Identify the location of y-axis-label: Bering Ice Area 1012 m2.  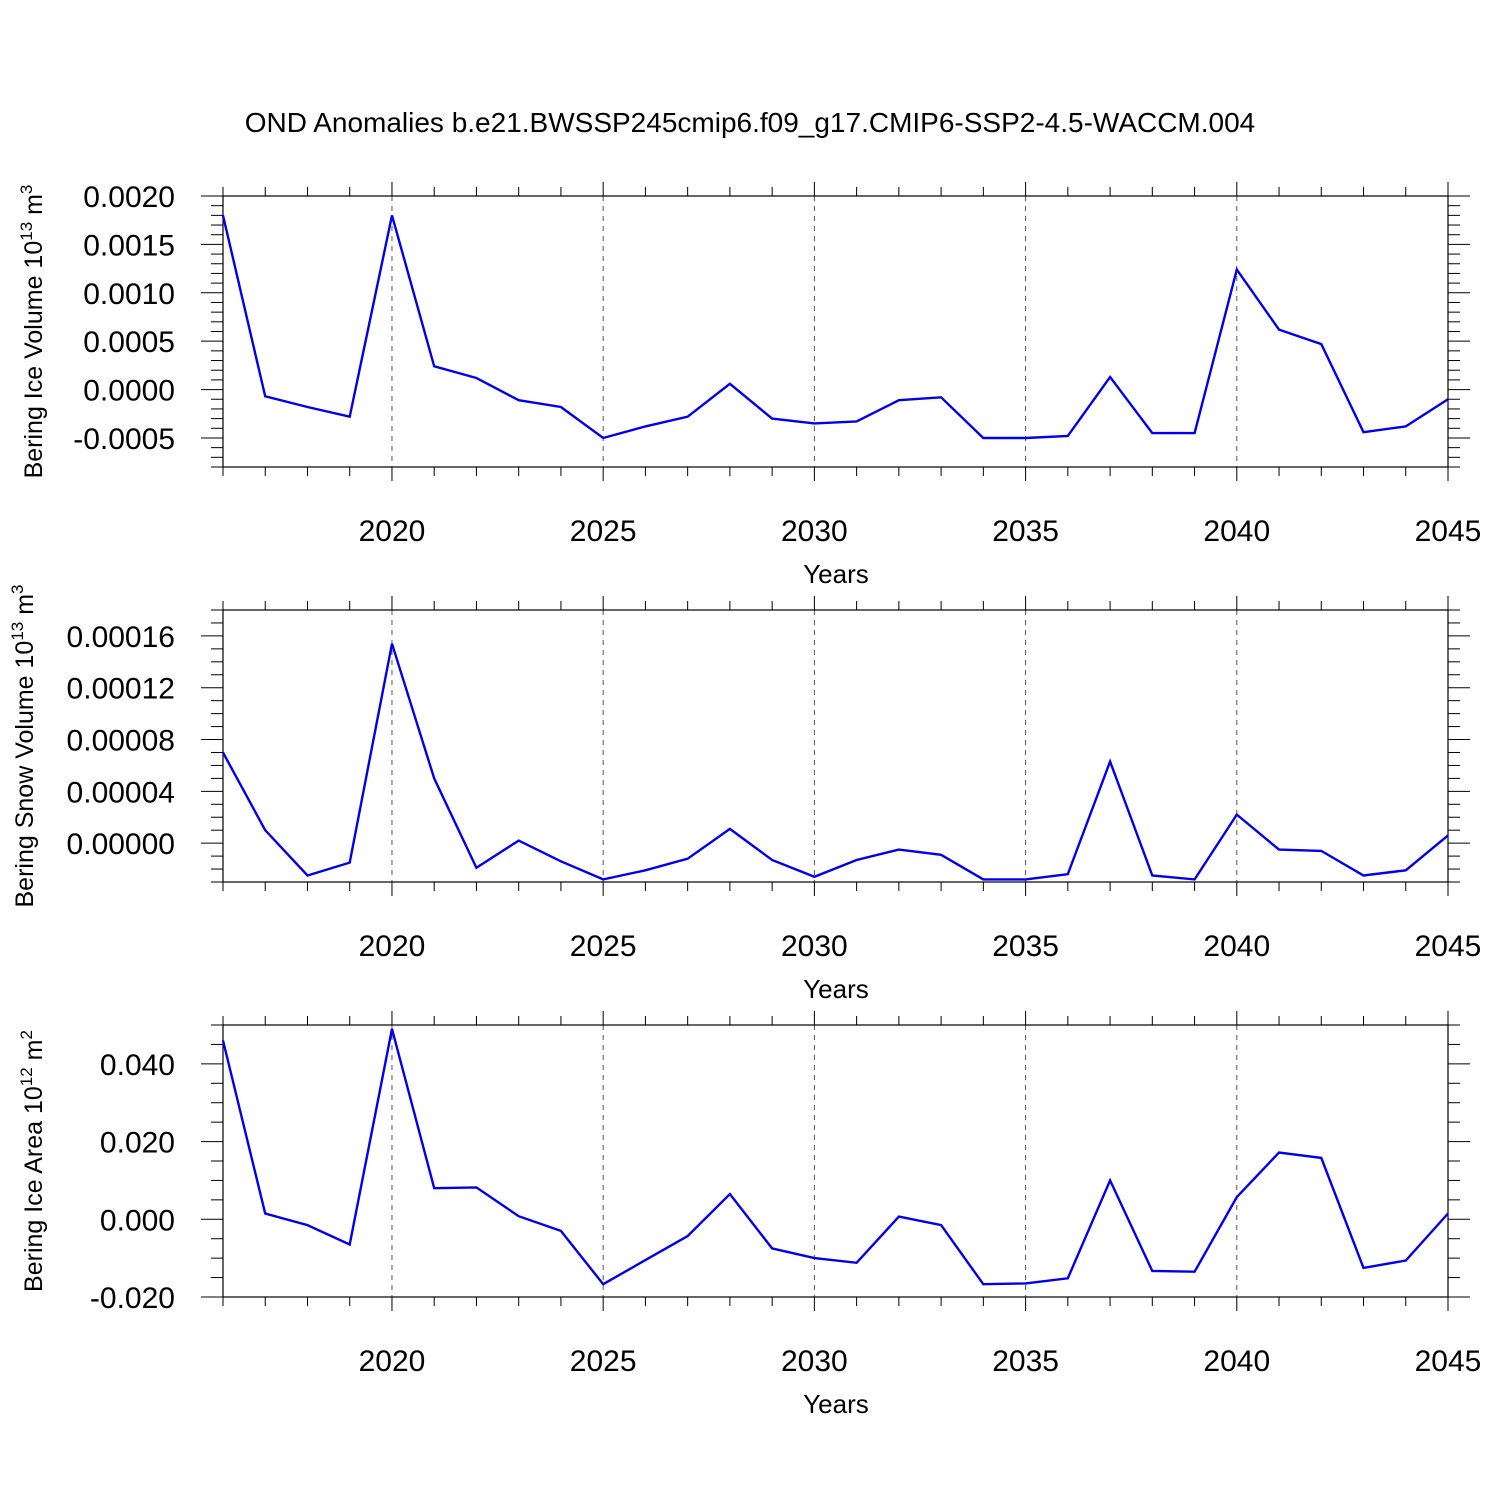
(32, 1161).